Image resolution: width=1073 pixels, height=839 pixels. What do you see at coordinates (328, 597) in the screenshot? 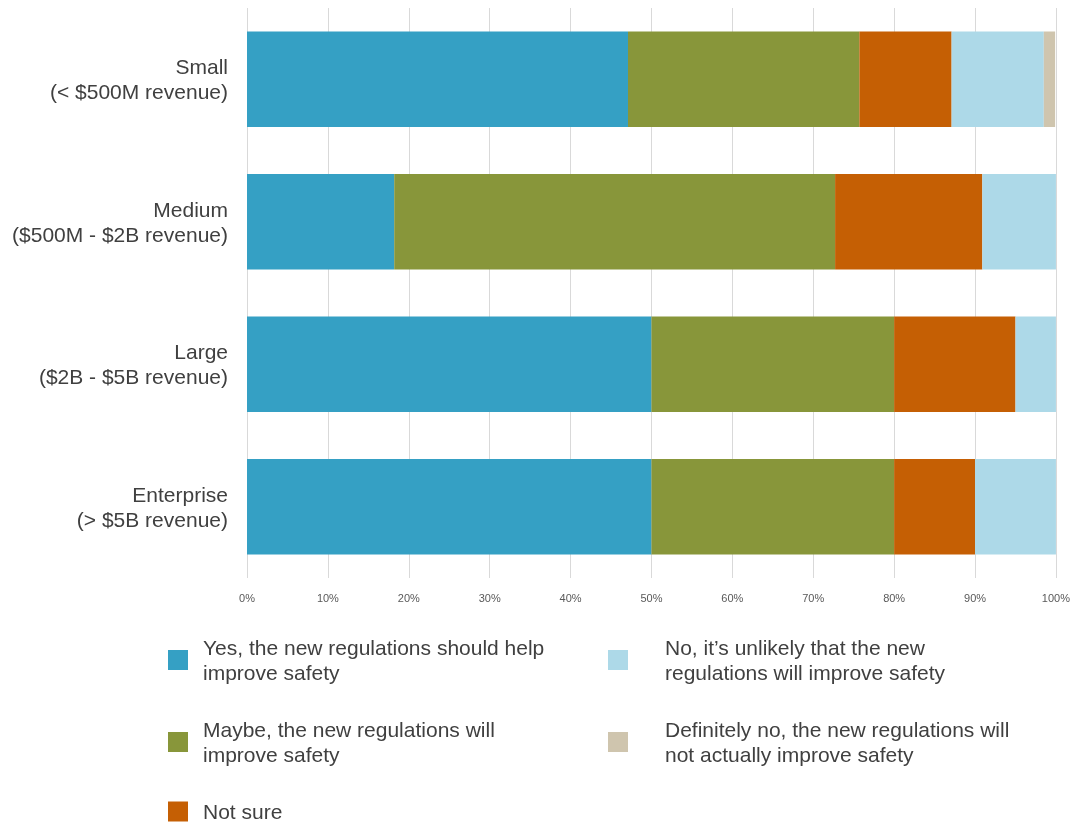
I see `x-tick-label: 10%` at bounding box center [328, 597].